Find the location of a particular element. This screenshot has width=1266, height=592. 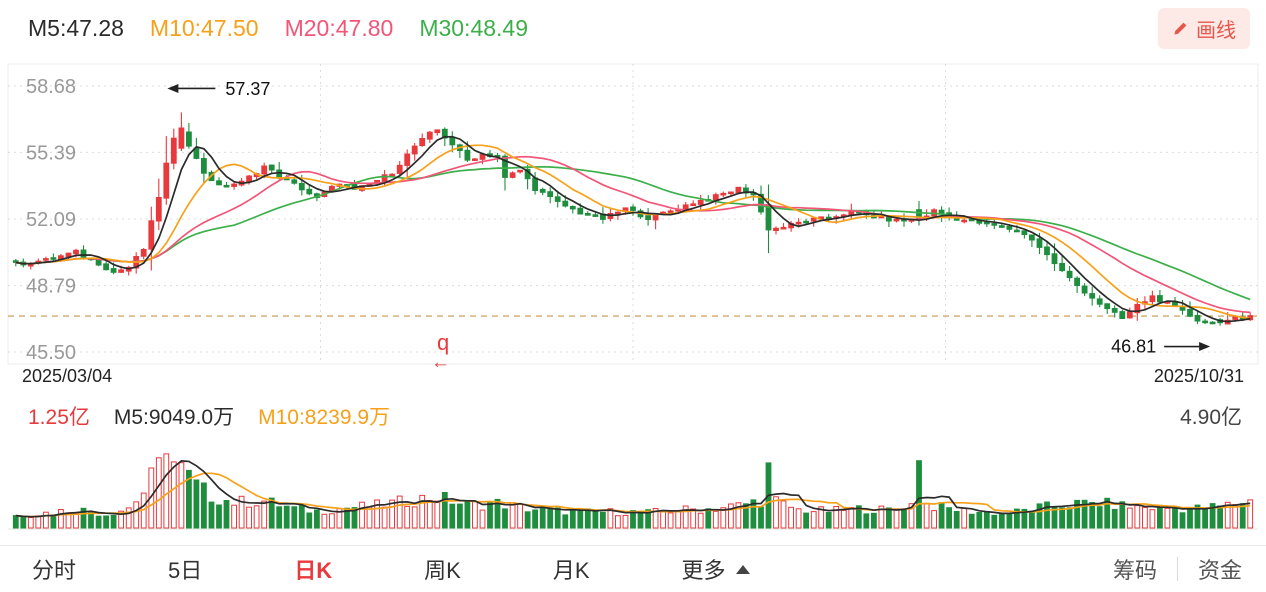

end-date-label: 2025/10/31 is located at coordinates (1198, 376).